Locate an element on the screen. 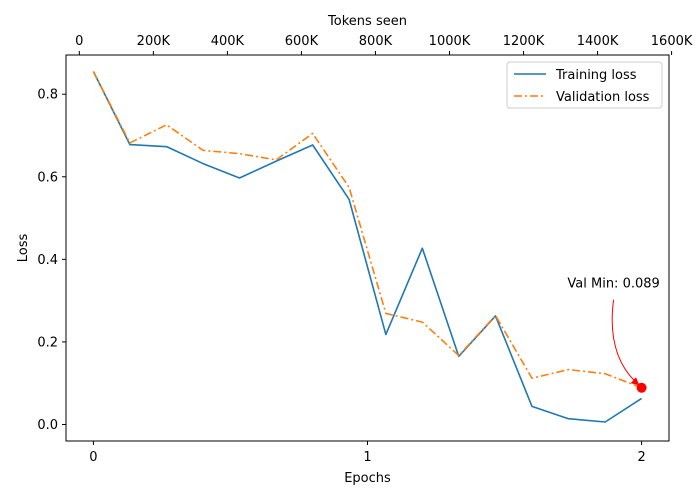 This screenshot has width=700, height=500. x-axis-label: Epochs is located at coordinates (367, 478).